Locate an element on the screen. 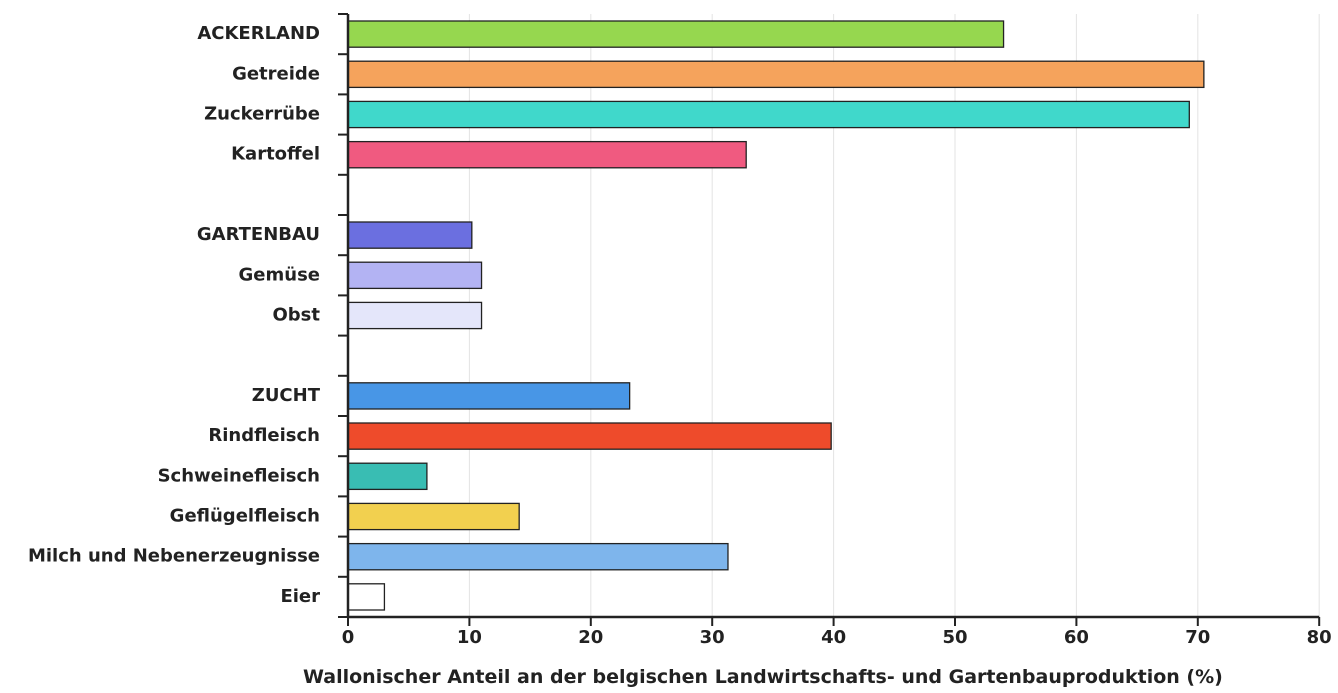 This screenshot has height=693, width=1338. category-label: GARTENBAU is located at coordinates (258, 234).